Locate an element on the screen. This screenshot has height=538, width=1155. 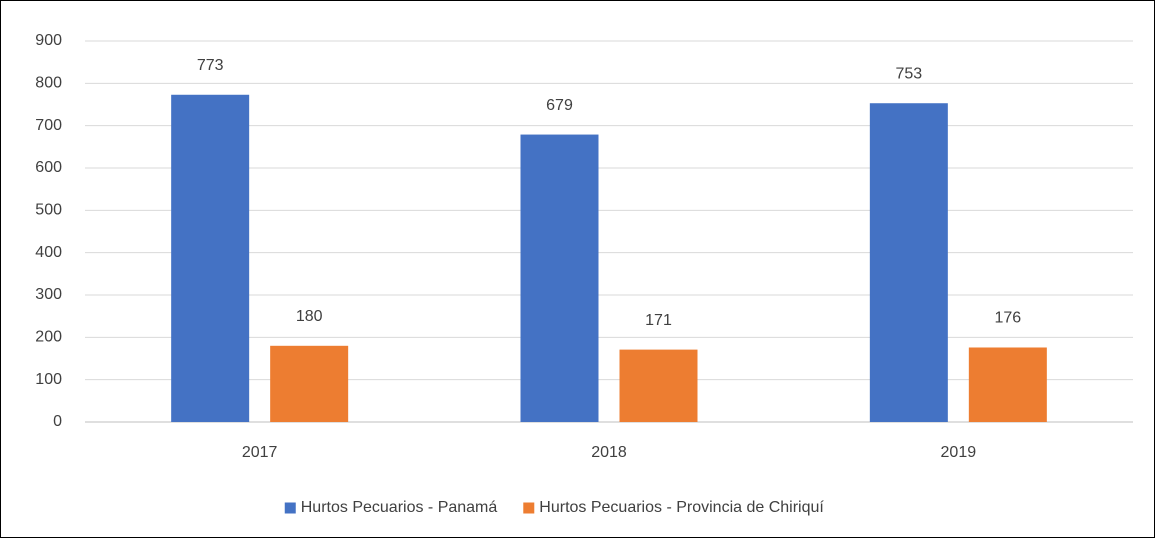
y-tick-label: 900 is located at coordinates (48, 40).